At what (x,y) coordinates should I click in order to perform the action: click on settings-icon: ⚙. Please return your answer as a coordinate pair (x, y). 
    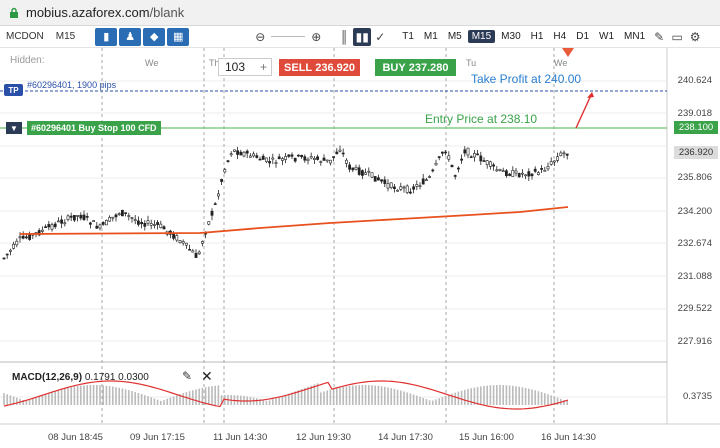
    Looking at the image, I should click on (695, 36).